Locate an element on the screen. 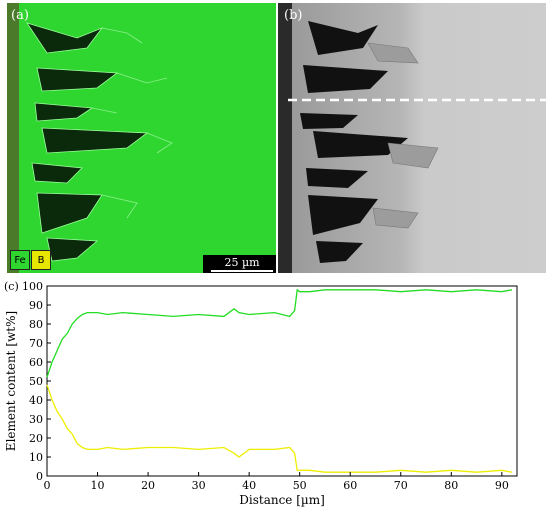 The image size is (550, 512). x-tick-label: 0 is located at coordinates (47, 485).